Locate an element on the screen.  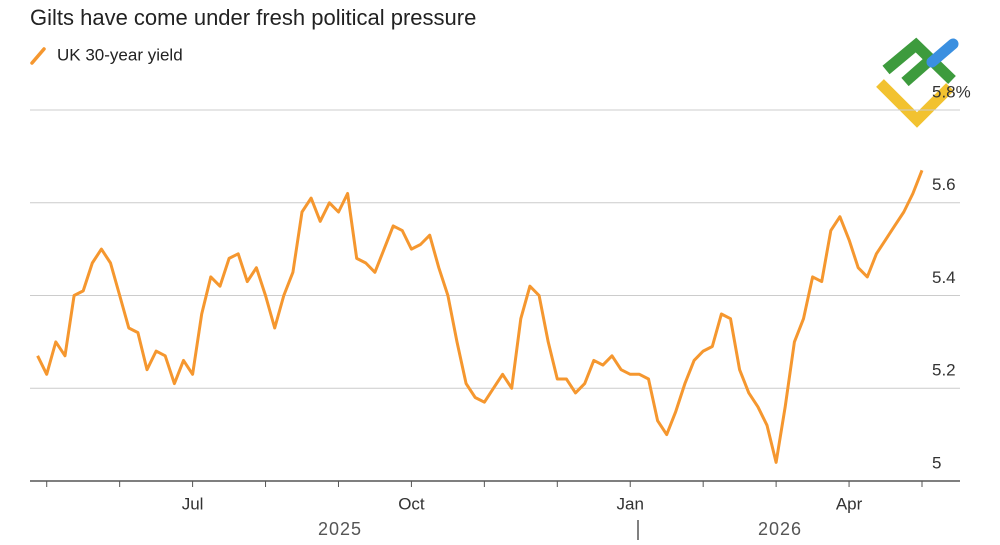
y-tick-label: 5.8% is located at coordinates (951, 91).